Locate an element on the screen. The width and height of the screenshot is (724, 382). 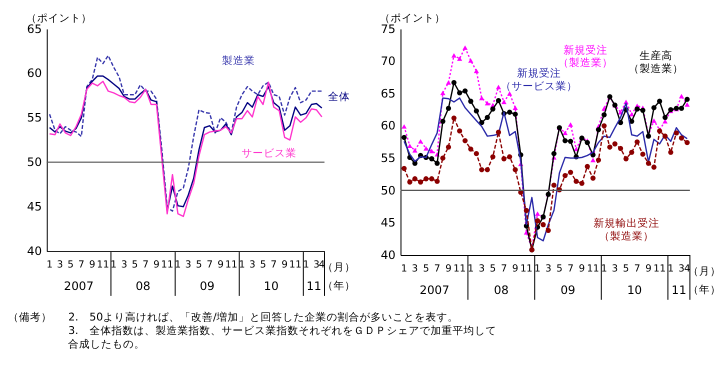
text: 2. 50より高ければ、「改善/増加」と回答した企業の割合が多いことを表す。 is located at coordinates (263, 317).